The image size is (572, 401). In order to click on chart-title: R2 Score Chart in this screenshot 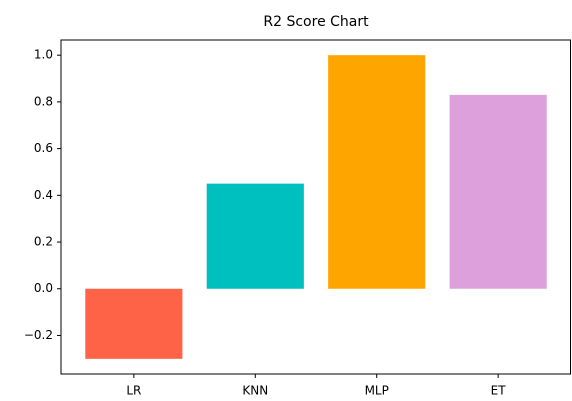, I will do `click(316, 22)`.